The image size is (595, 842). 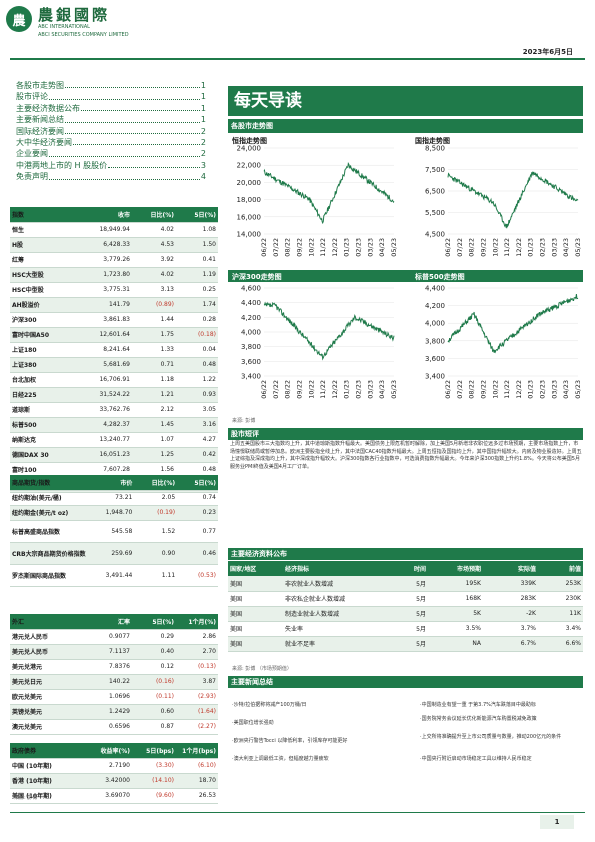 I want to click on table-row: 罗杰斯国际商品指数 3,491.44 1.11 (0.53), so click(x=114, y=575).